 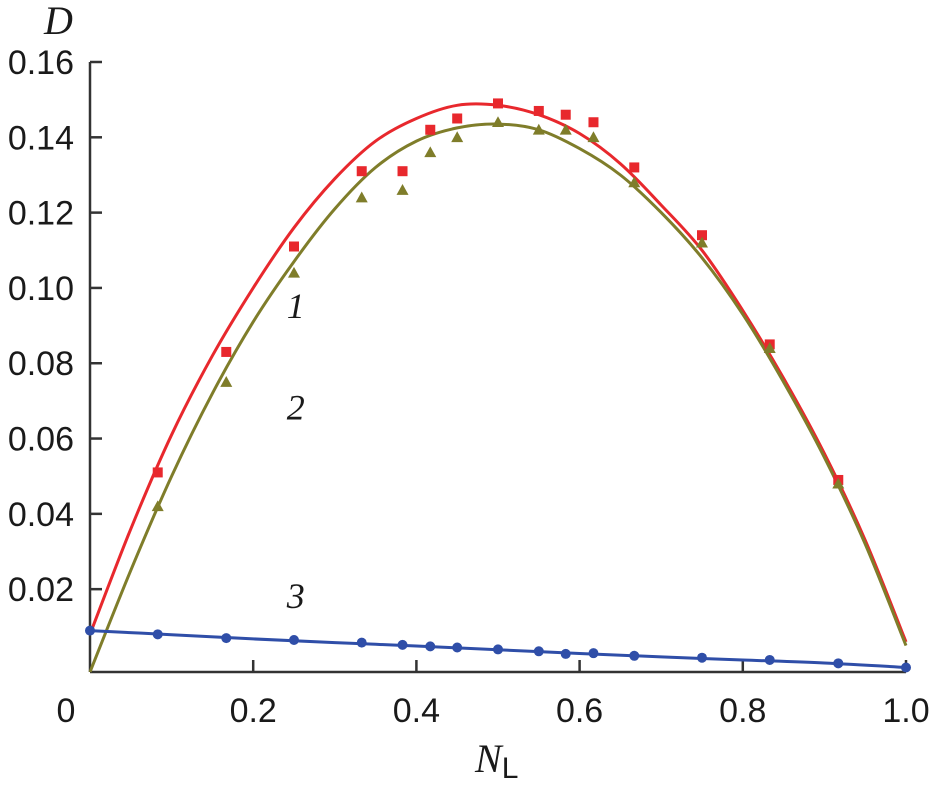 I want to click on curve-labels: 1 2 3, so click(x=295, y=451).